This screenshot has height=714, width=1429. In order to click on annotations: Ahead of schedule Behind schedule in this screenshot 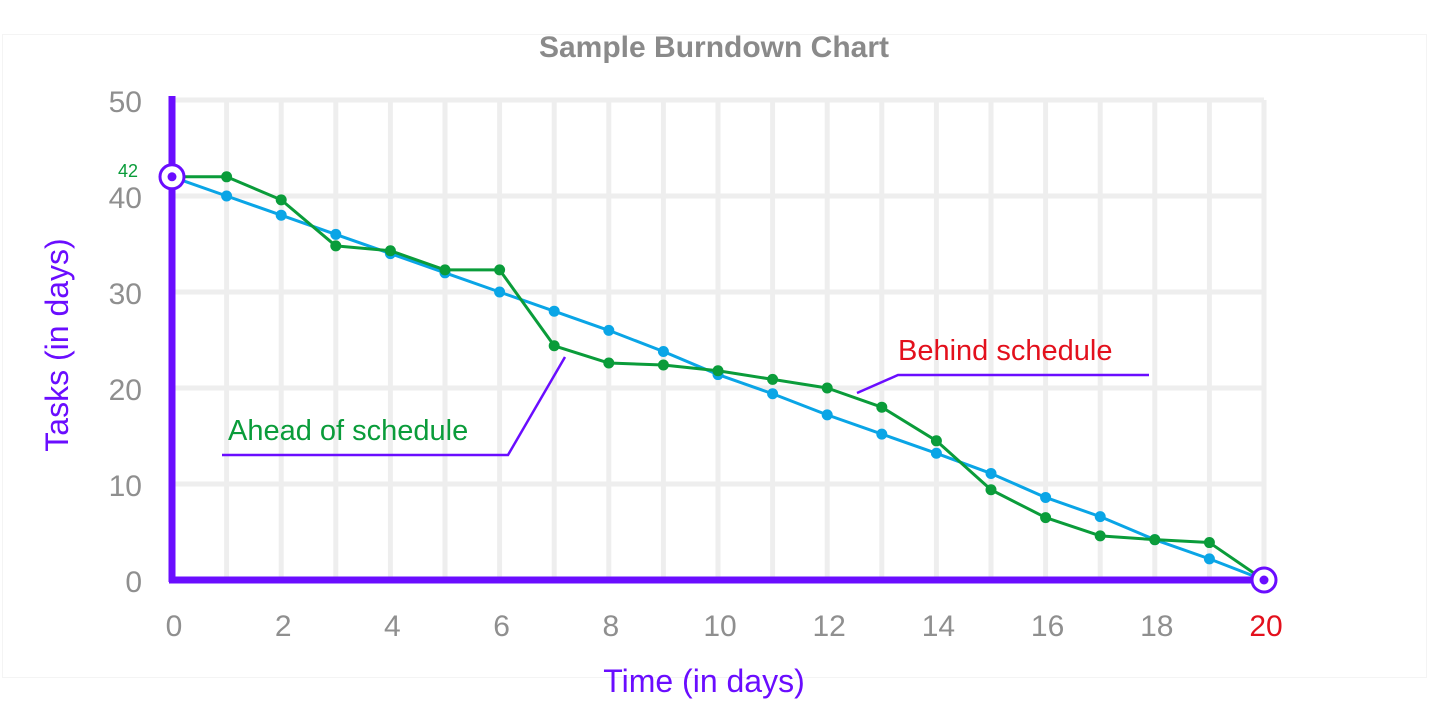, I will do `click(685, 396)`.